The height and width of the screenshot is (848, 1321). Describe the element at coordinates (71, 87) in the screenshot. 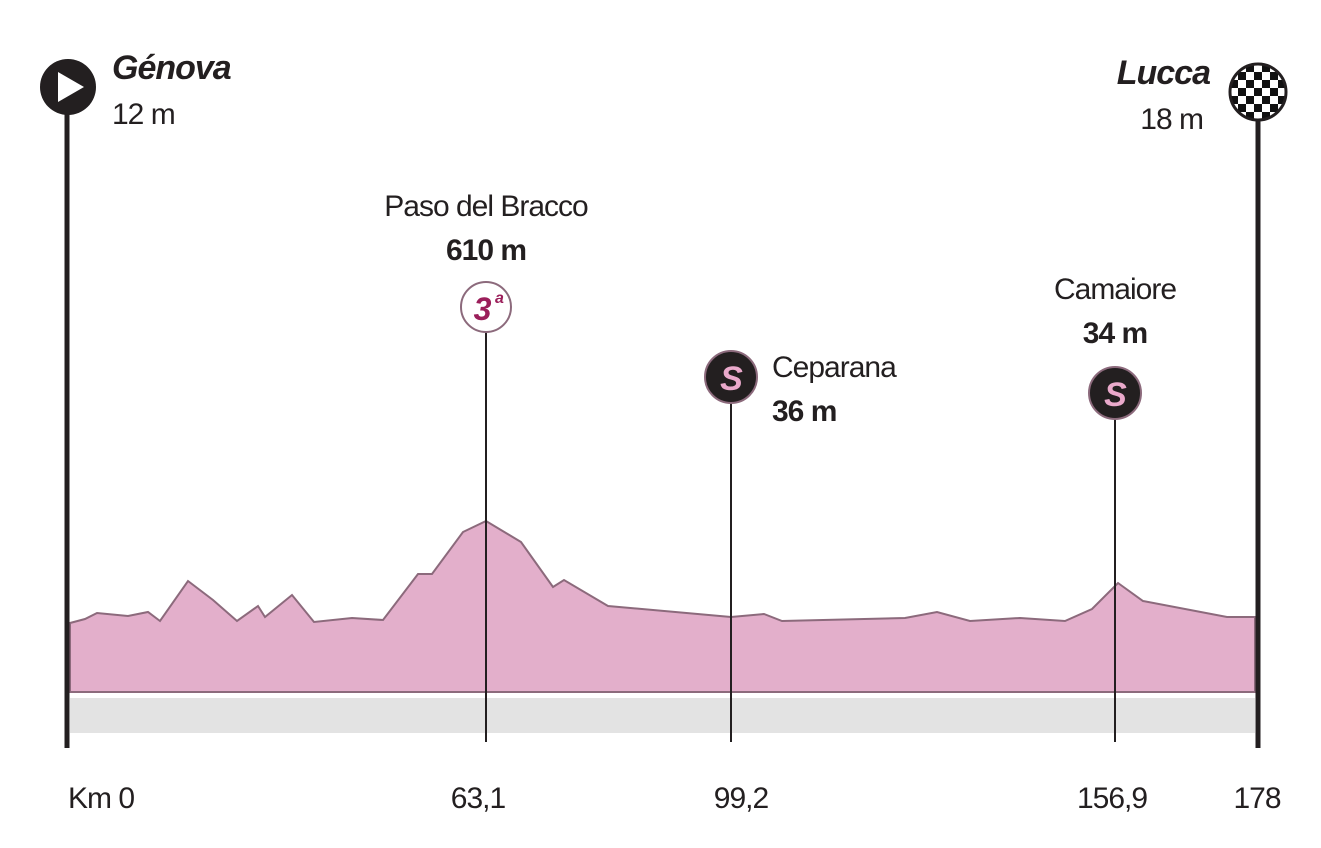

I see `start-arrow` at that location.